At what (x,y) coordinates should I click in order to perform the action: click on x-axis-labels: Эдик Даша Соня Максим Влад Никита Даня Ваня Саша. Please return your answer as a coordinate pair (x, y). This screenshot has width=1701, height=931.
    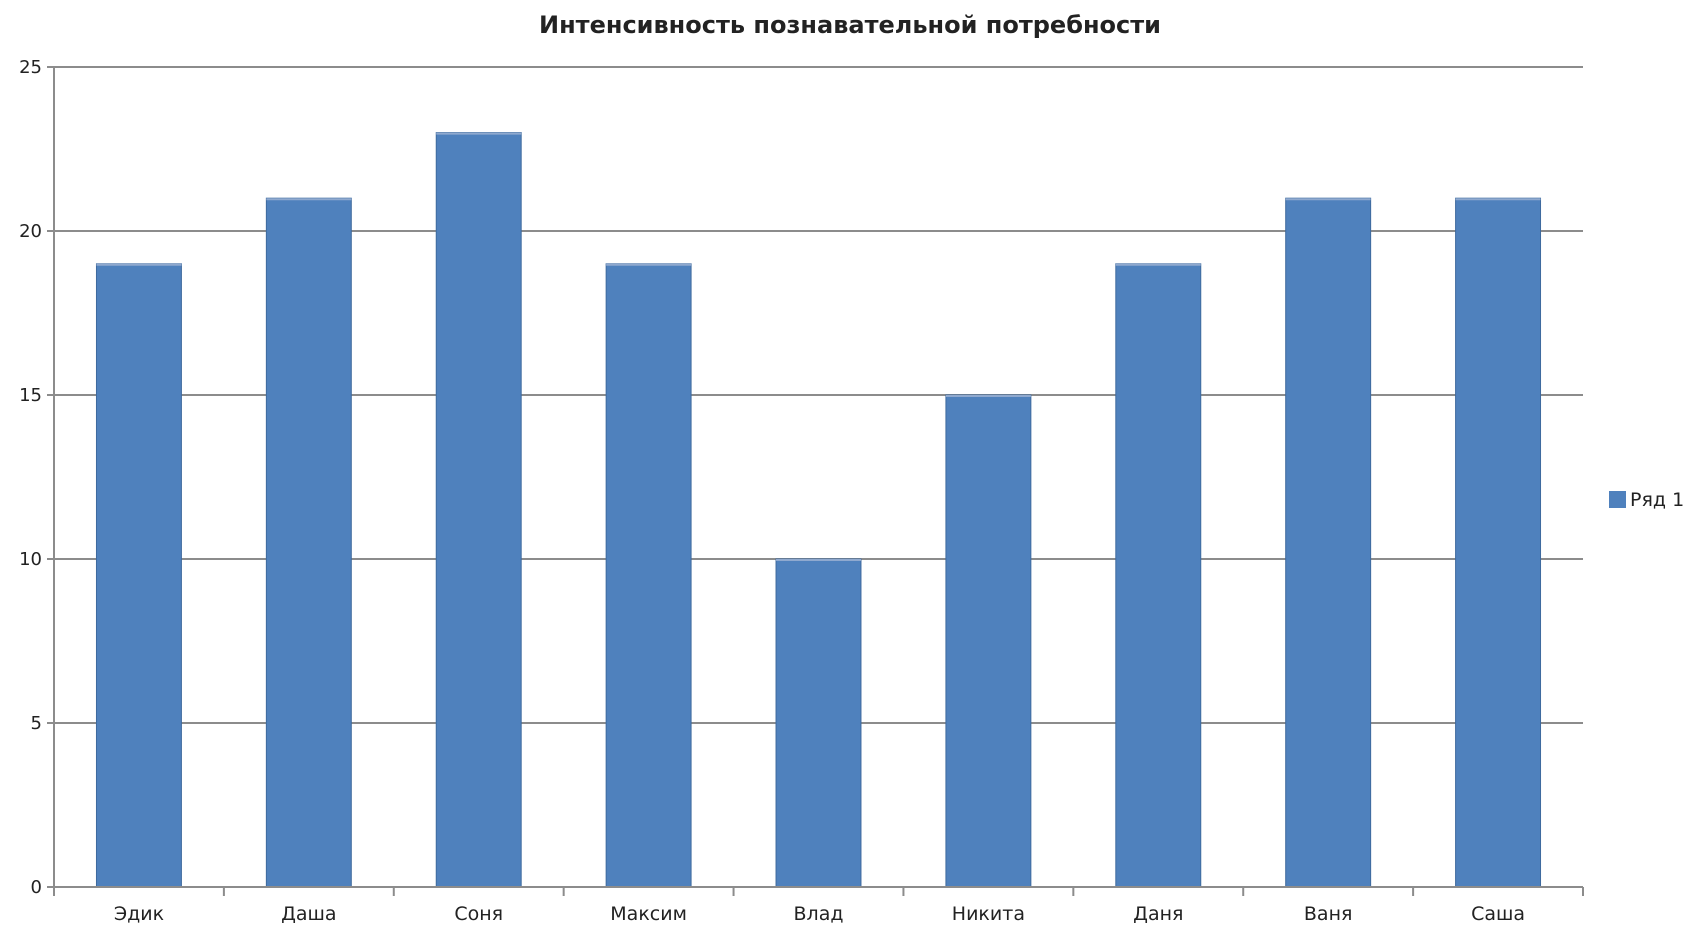
    Looking at the image, I should click on (819, 914).